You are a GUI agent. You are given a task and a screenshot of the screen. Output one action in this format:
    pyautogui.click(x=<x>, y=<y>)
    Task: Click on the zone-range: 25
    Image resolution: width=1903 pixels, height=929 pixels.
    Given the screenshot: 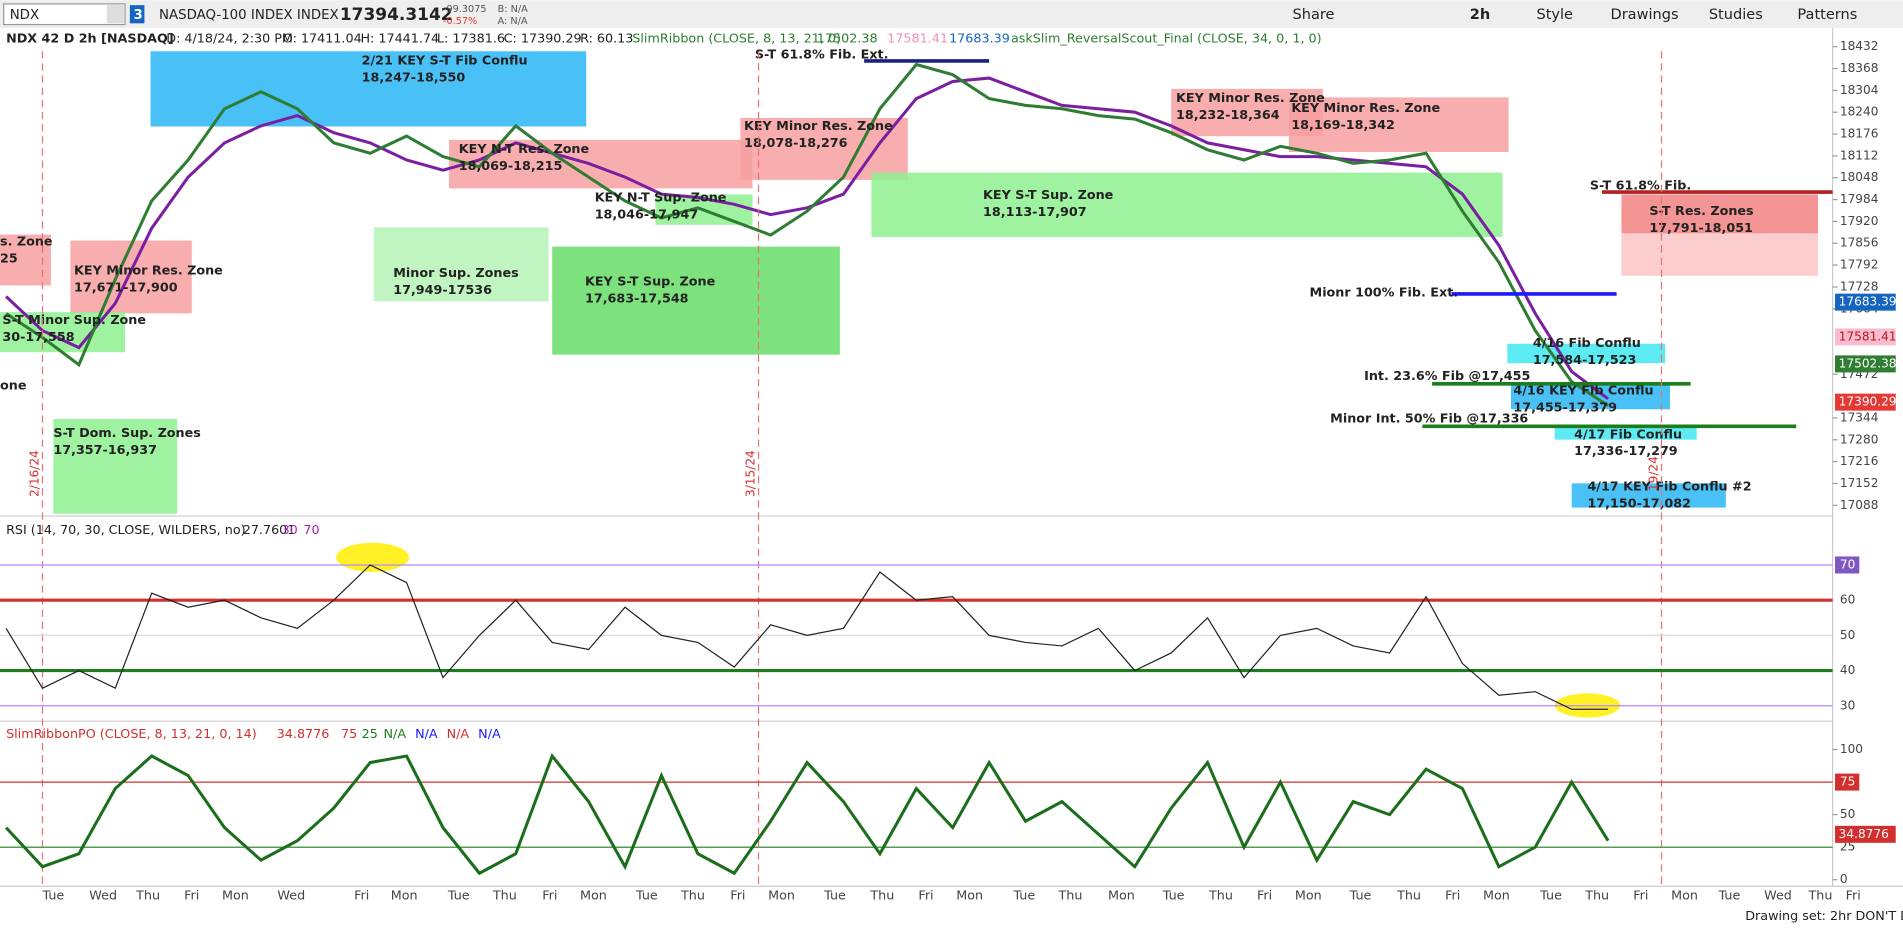 What is the action you would take?
    pyautogui.click(x=9, y=258)
    